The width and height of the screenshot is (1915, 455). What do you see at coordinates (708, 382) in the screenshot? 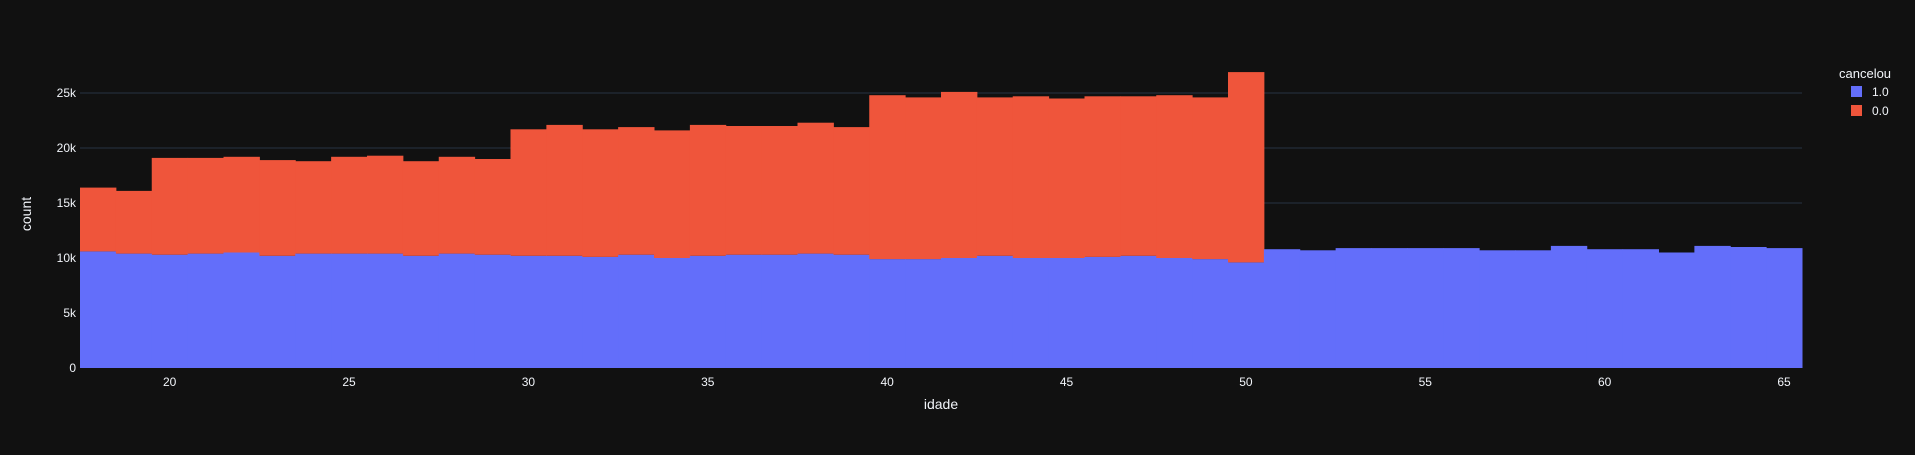
I see `x-tick-label: 35` at bounding box center [708, 382].